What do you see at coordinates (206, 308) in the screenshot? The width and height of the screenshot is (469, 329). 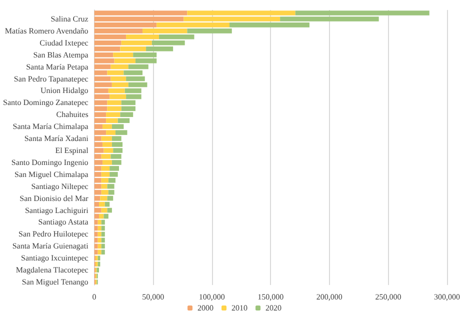 I see `legend-label: 2000` at bounding box center [206, 308].